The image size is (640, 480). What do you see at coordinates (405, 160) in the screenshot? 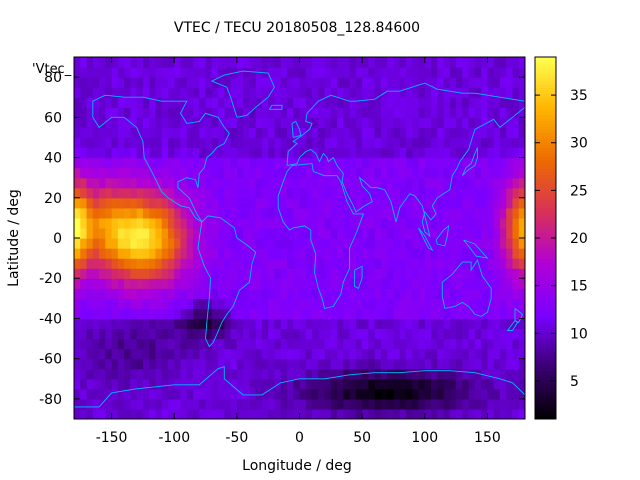
I see `coastline` at bounding box center [405, 160].